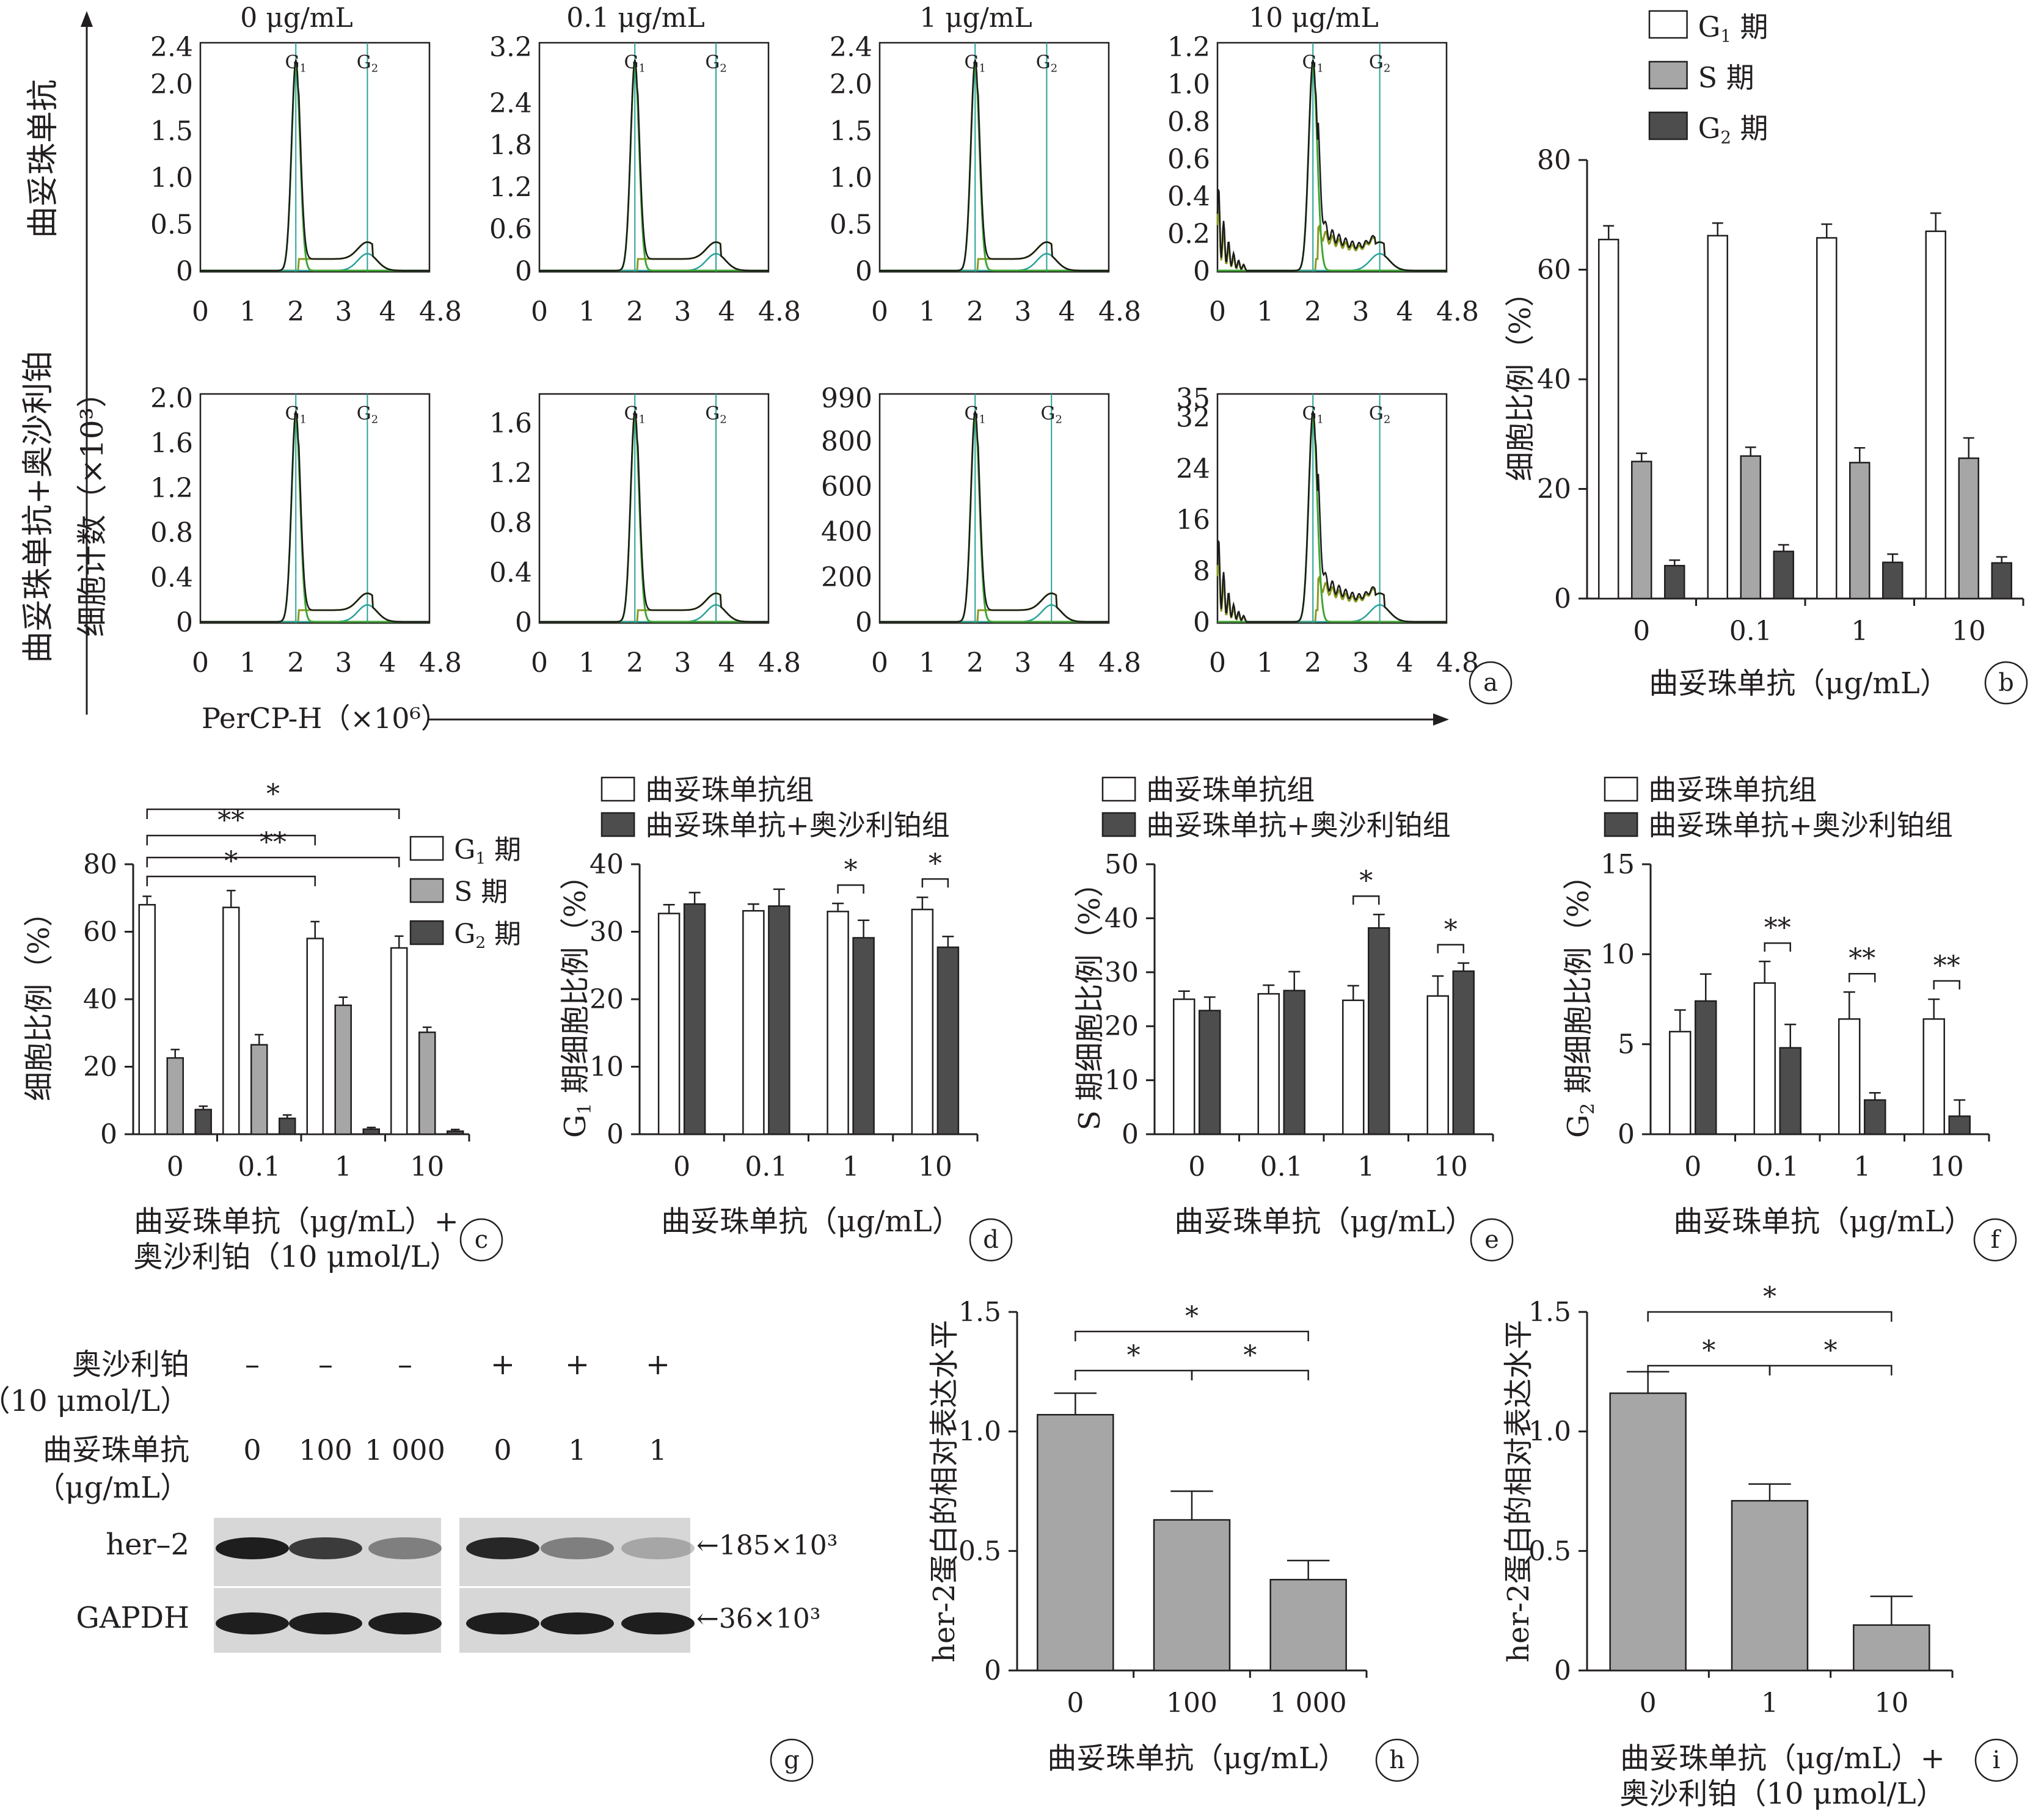 The width and height of the screenshot is (2044, 1814). Describe the element at coordinates (1519, 1491) in the screenshot. I see `y-axis-label: her-2蛋白的相对表达水平` at that location.